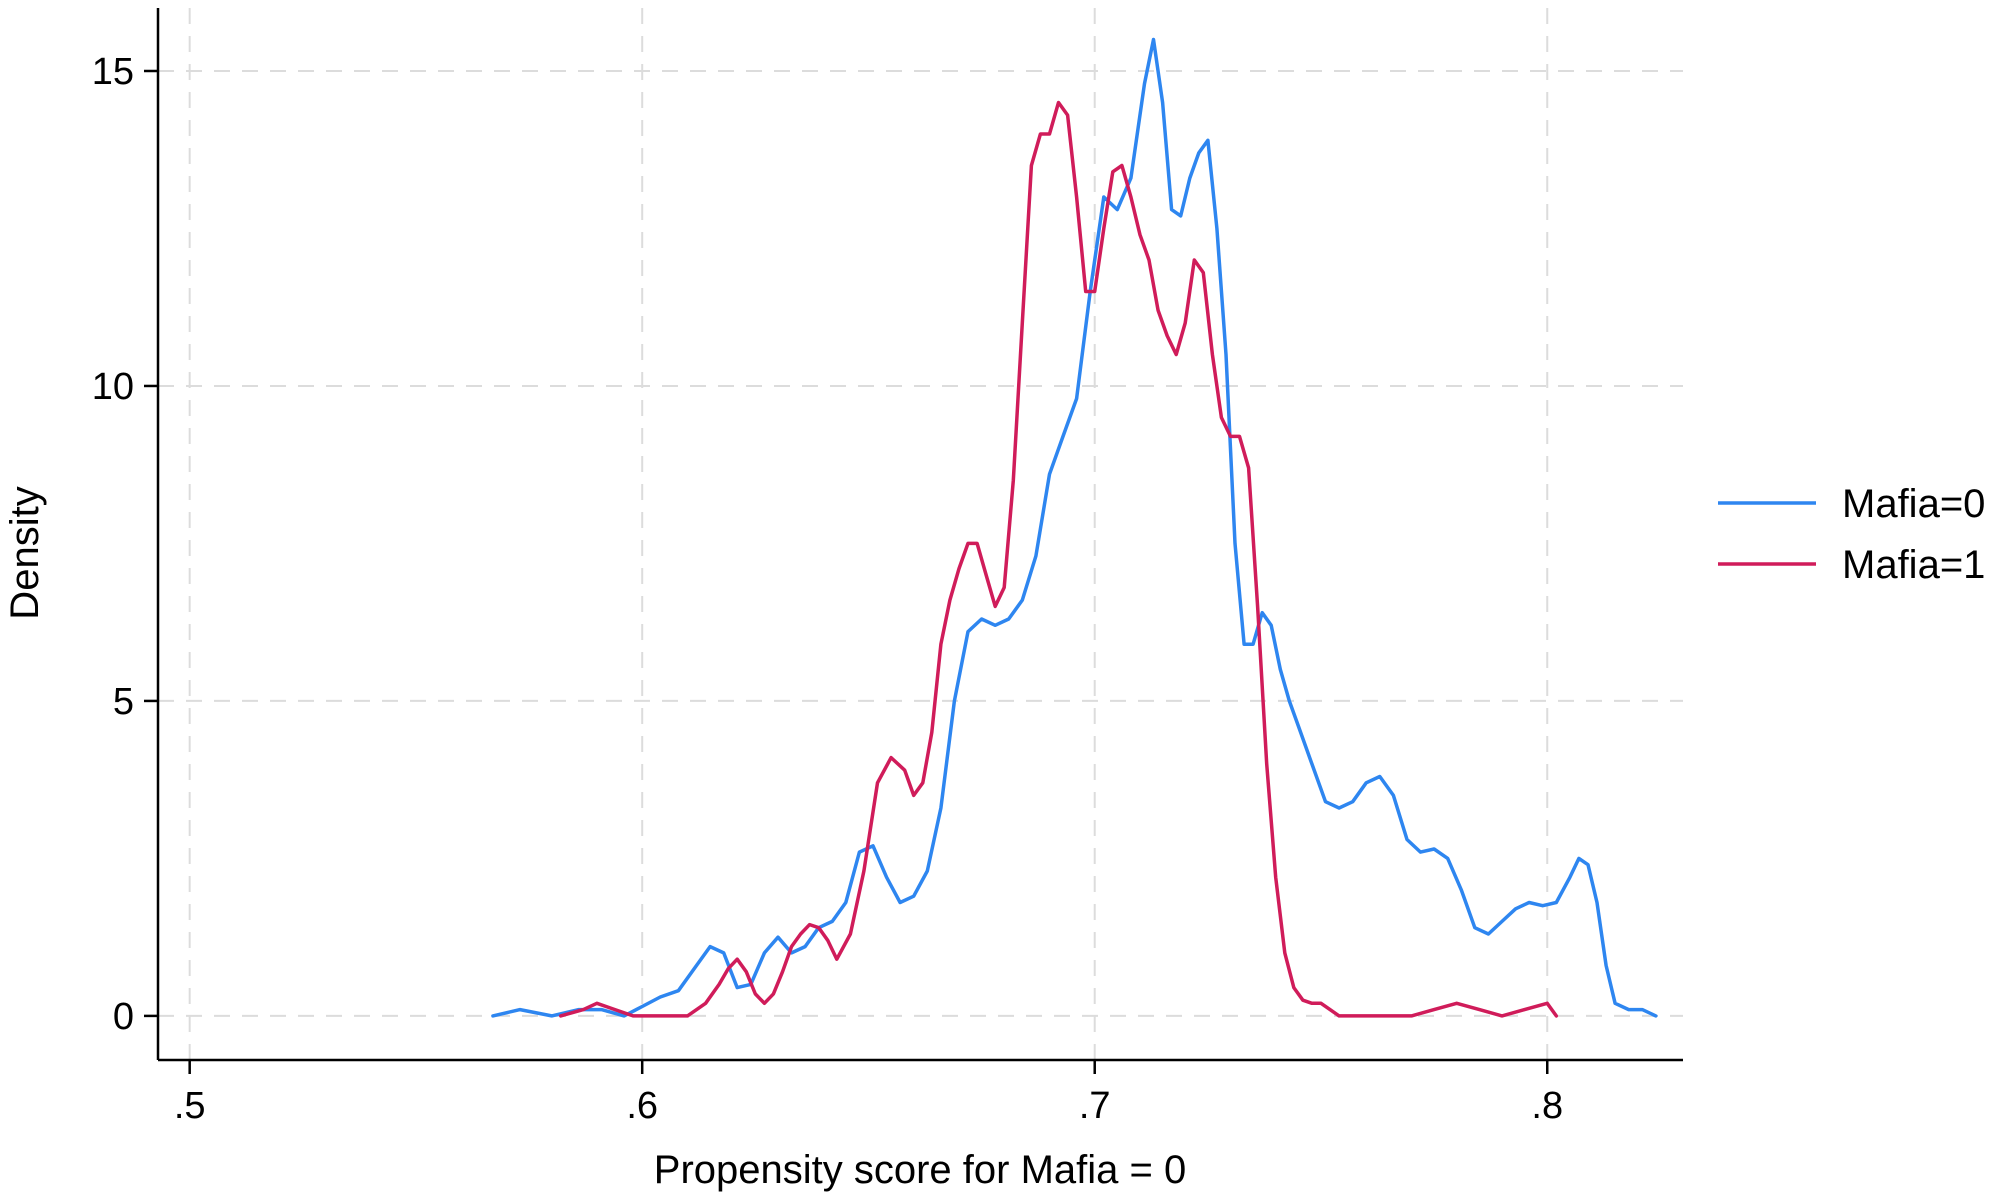 This screenshot has height=1197, width=2007. I want to click on x-tick-label: .7, so click(1095, 1106).